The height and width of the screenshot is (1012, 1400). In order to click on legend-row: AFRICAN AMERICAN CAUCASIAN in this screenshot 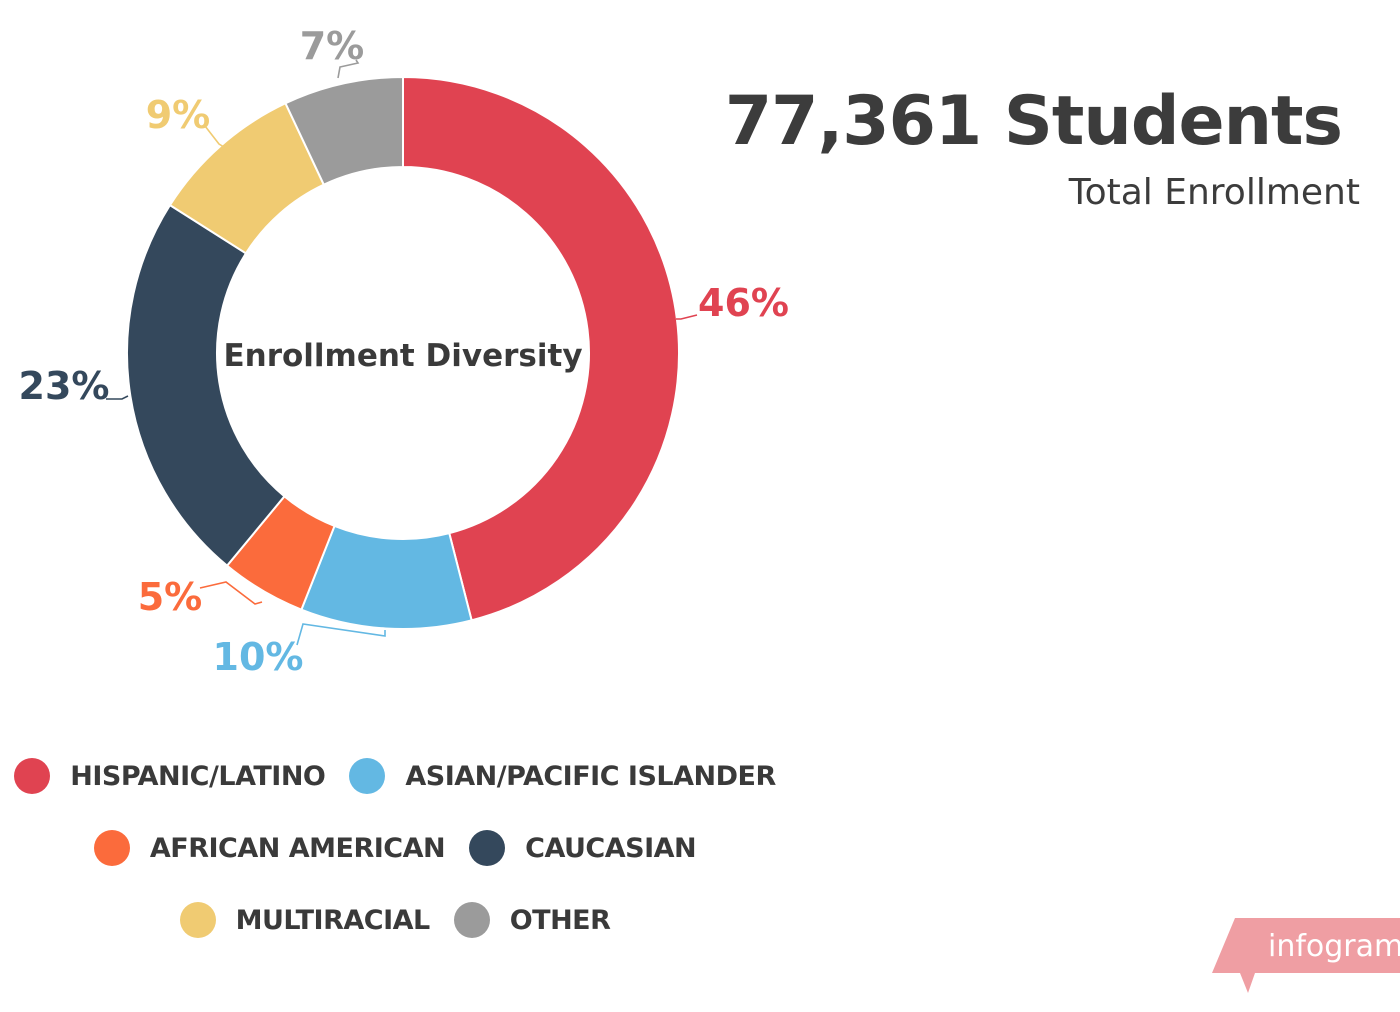, I will do `click(395, 848)`.